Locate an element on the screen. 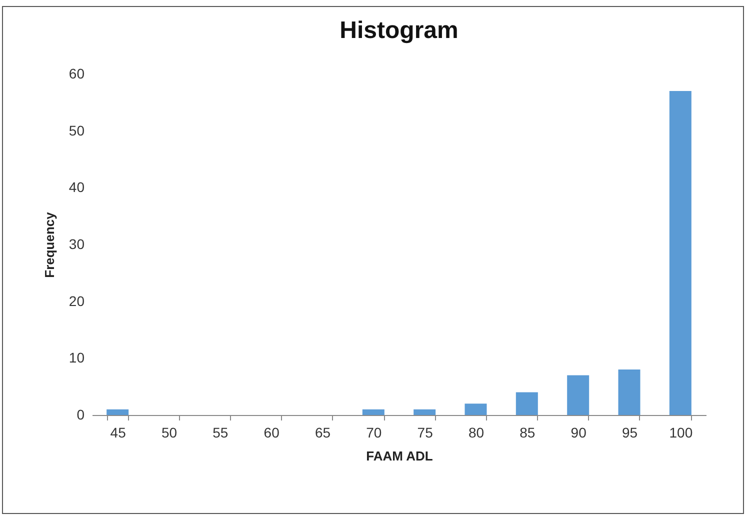 This screenshot has height=518, width=748. x-tick-label: 85 is located at coordinates (528, 432).